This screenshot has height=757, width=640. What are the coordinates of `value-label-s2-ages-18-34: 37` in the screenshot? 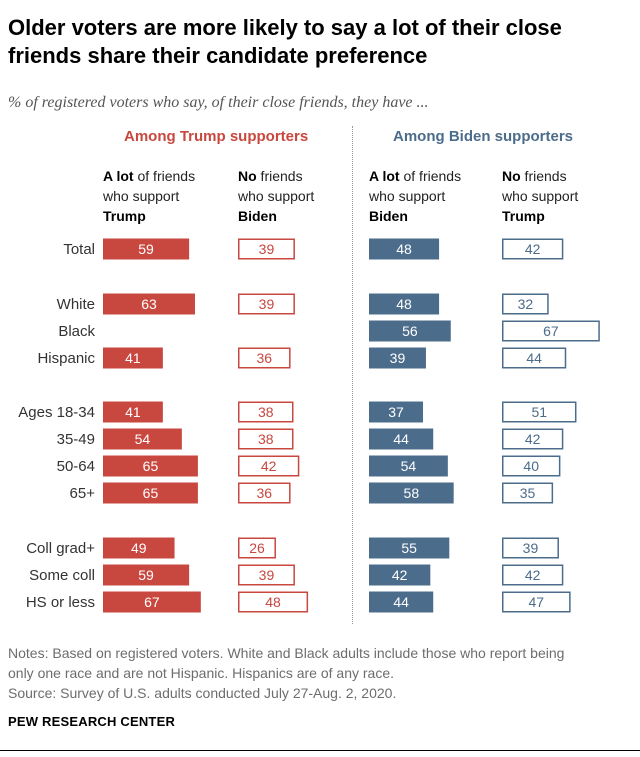 It's located at (396, 412).